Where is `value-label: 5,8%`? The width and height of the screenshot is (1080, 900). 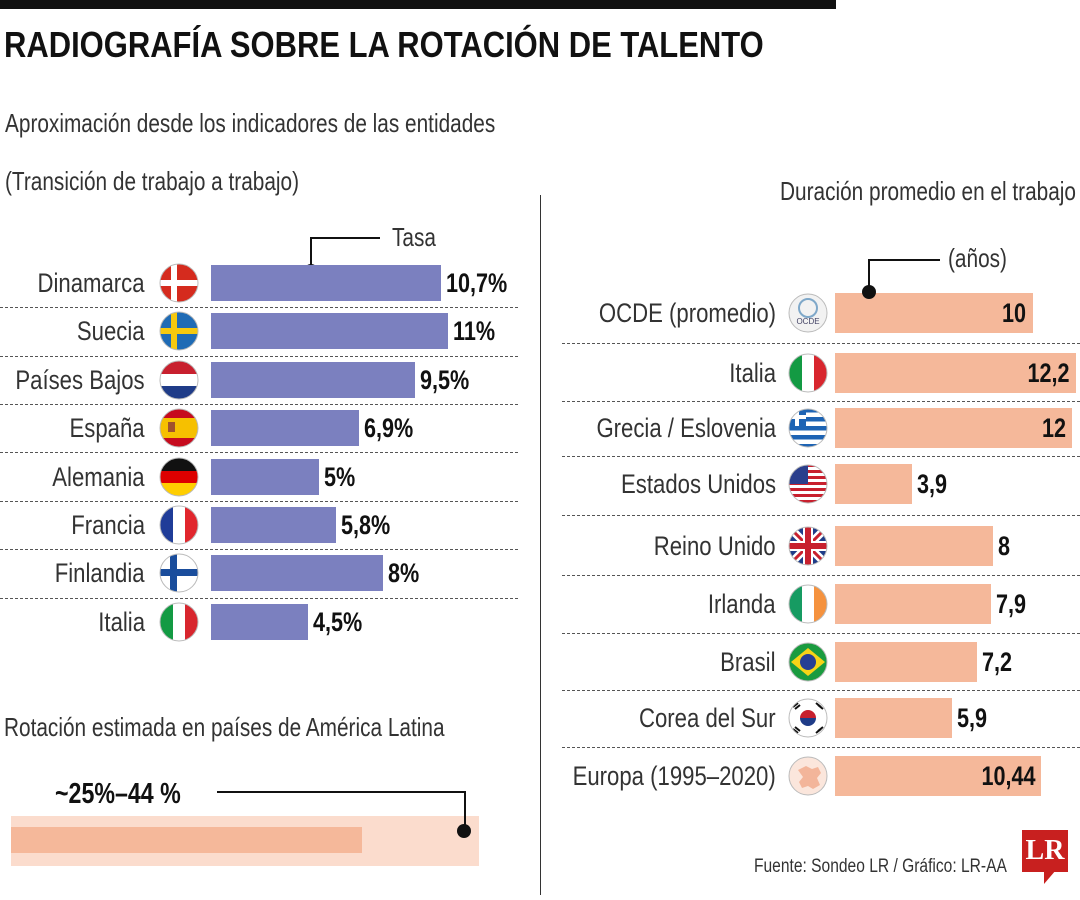 value-label: 5,8% is located at coordinates (365, 525).